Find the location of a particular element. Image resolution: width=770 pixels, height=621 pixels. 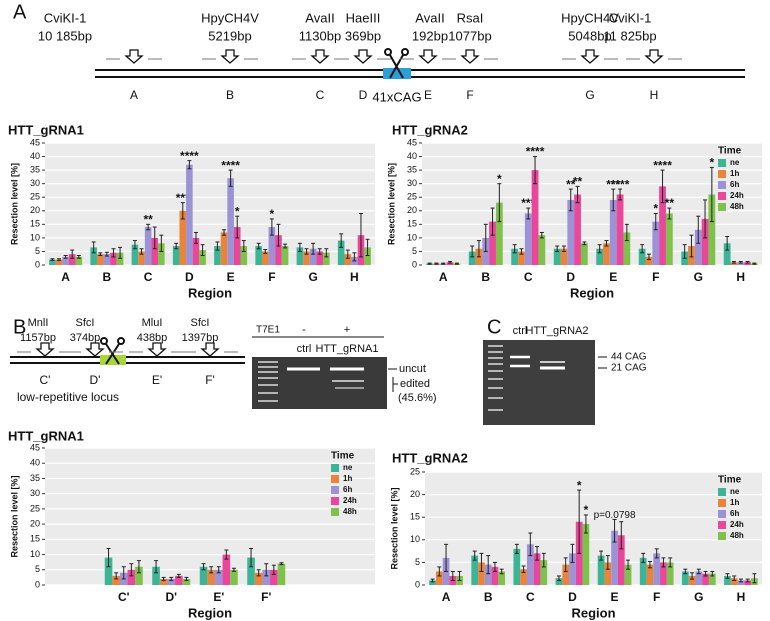

y-tick-label: 25 is located at coordinates (412, 197).